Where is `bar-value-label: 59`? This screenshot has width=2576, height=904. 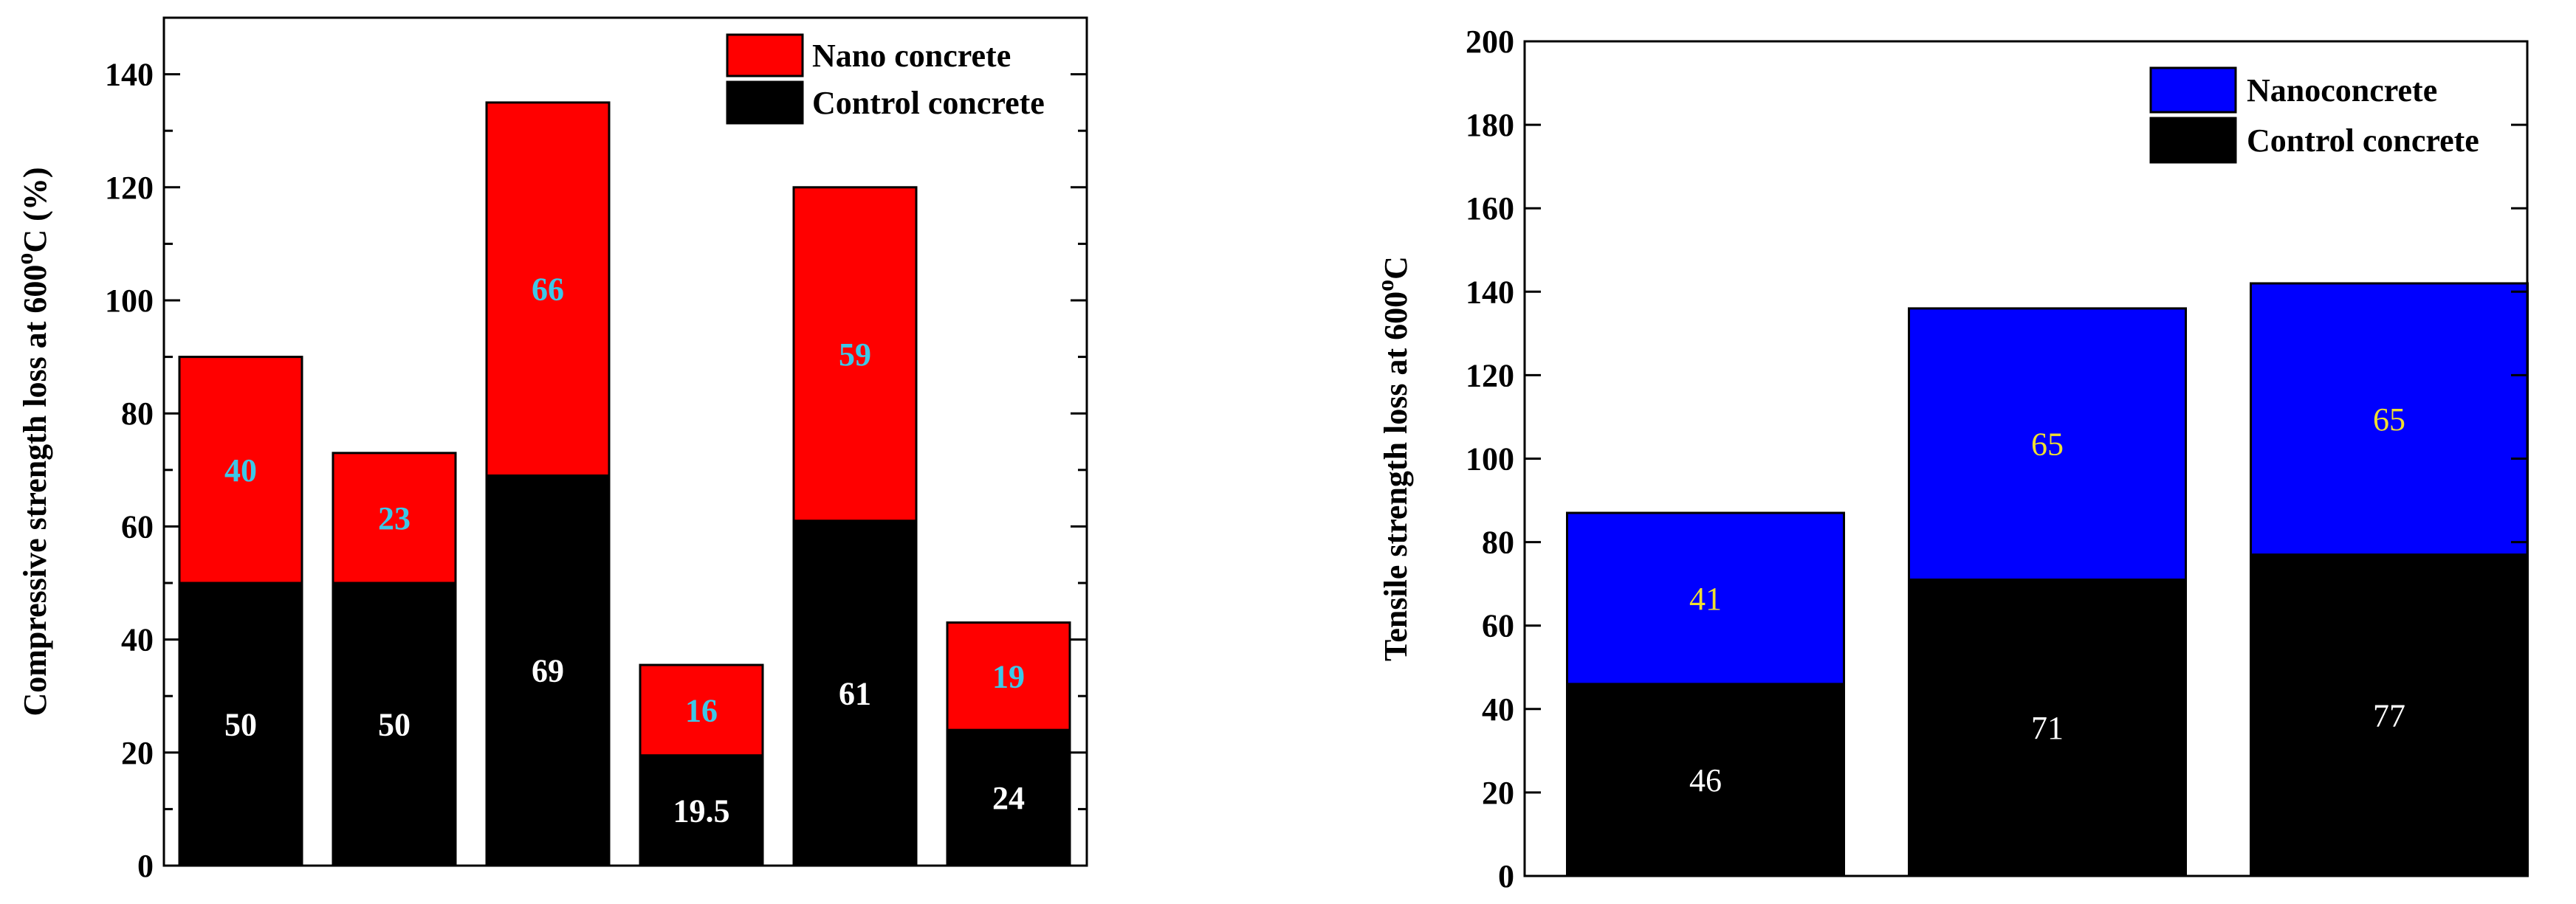 bar-value-label: 59 is located at coordinates (855, 355).